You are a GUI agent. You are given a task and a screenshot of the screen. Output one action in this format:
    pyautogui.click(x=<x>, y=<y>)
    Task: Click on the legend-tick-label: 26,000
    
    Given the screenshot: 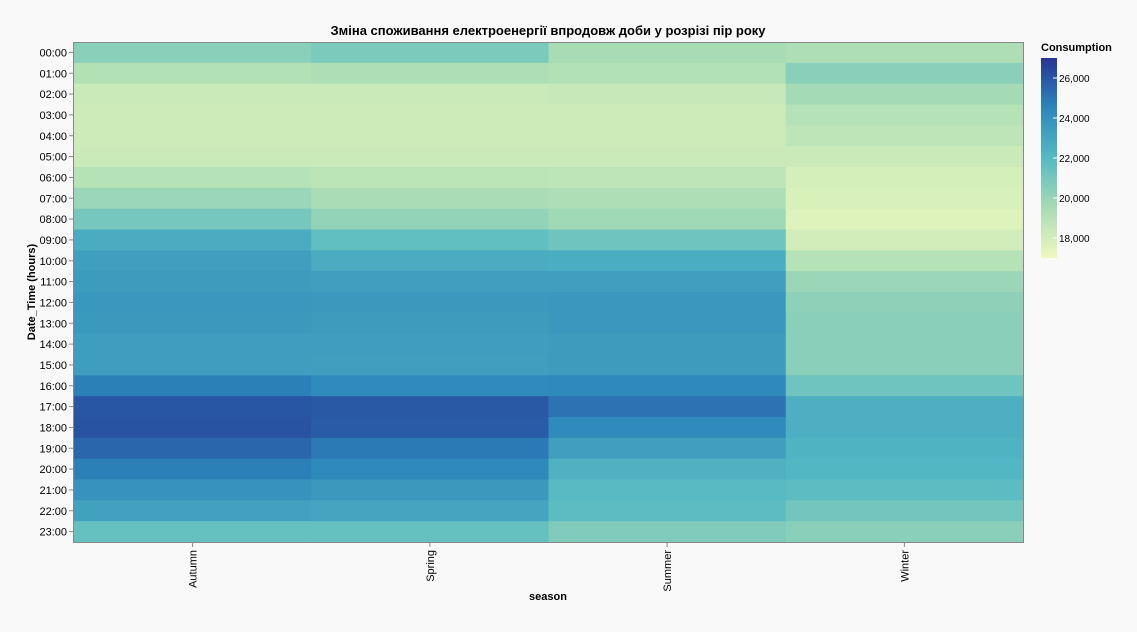 What is the action you would take?
    pyautogui.click(x=1074, y=79)
    